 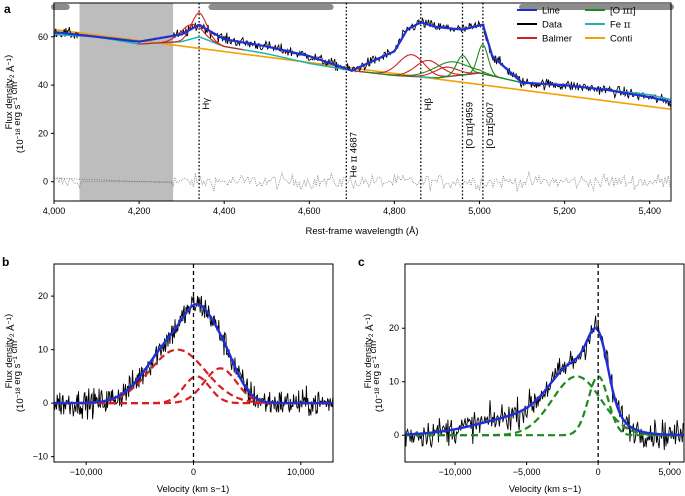 What do you see at coordinates (43, 37) in the screenshot?
I see `y-tick-label: 60` at bounding box center [43, 37].